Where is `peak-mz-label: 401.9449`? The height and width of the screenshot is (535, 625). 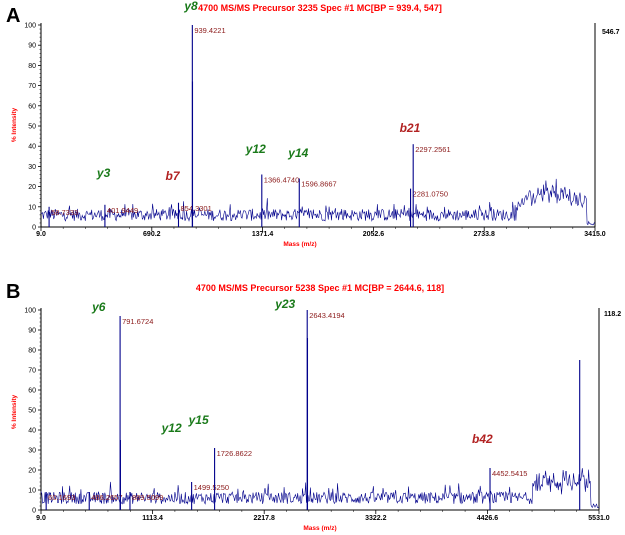 peak-mz-label: 401.9449 is located at coordinates (122, 210).